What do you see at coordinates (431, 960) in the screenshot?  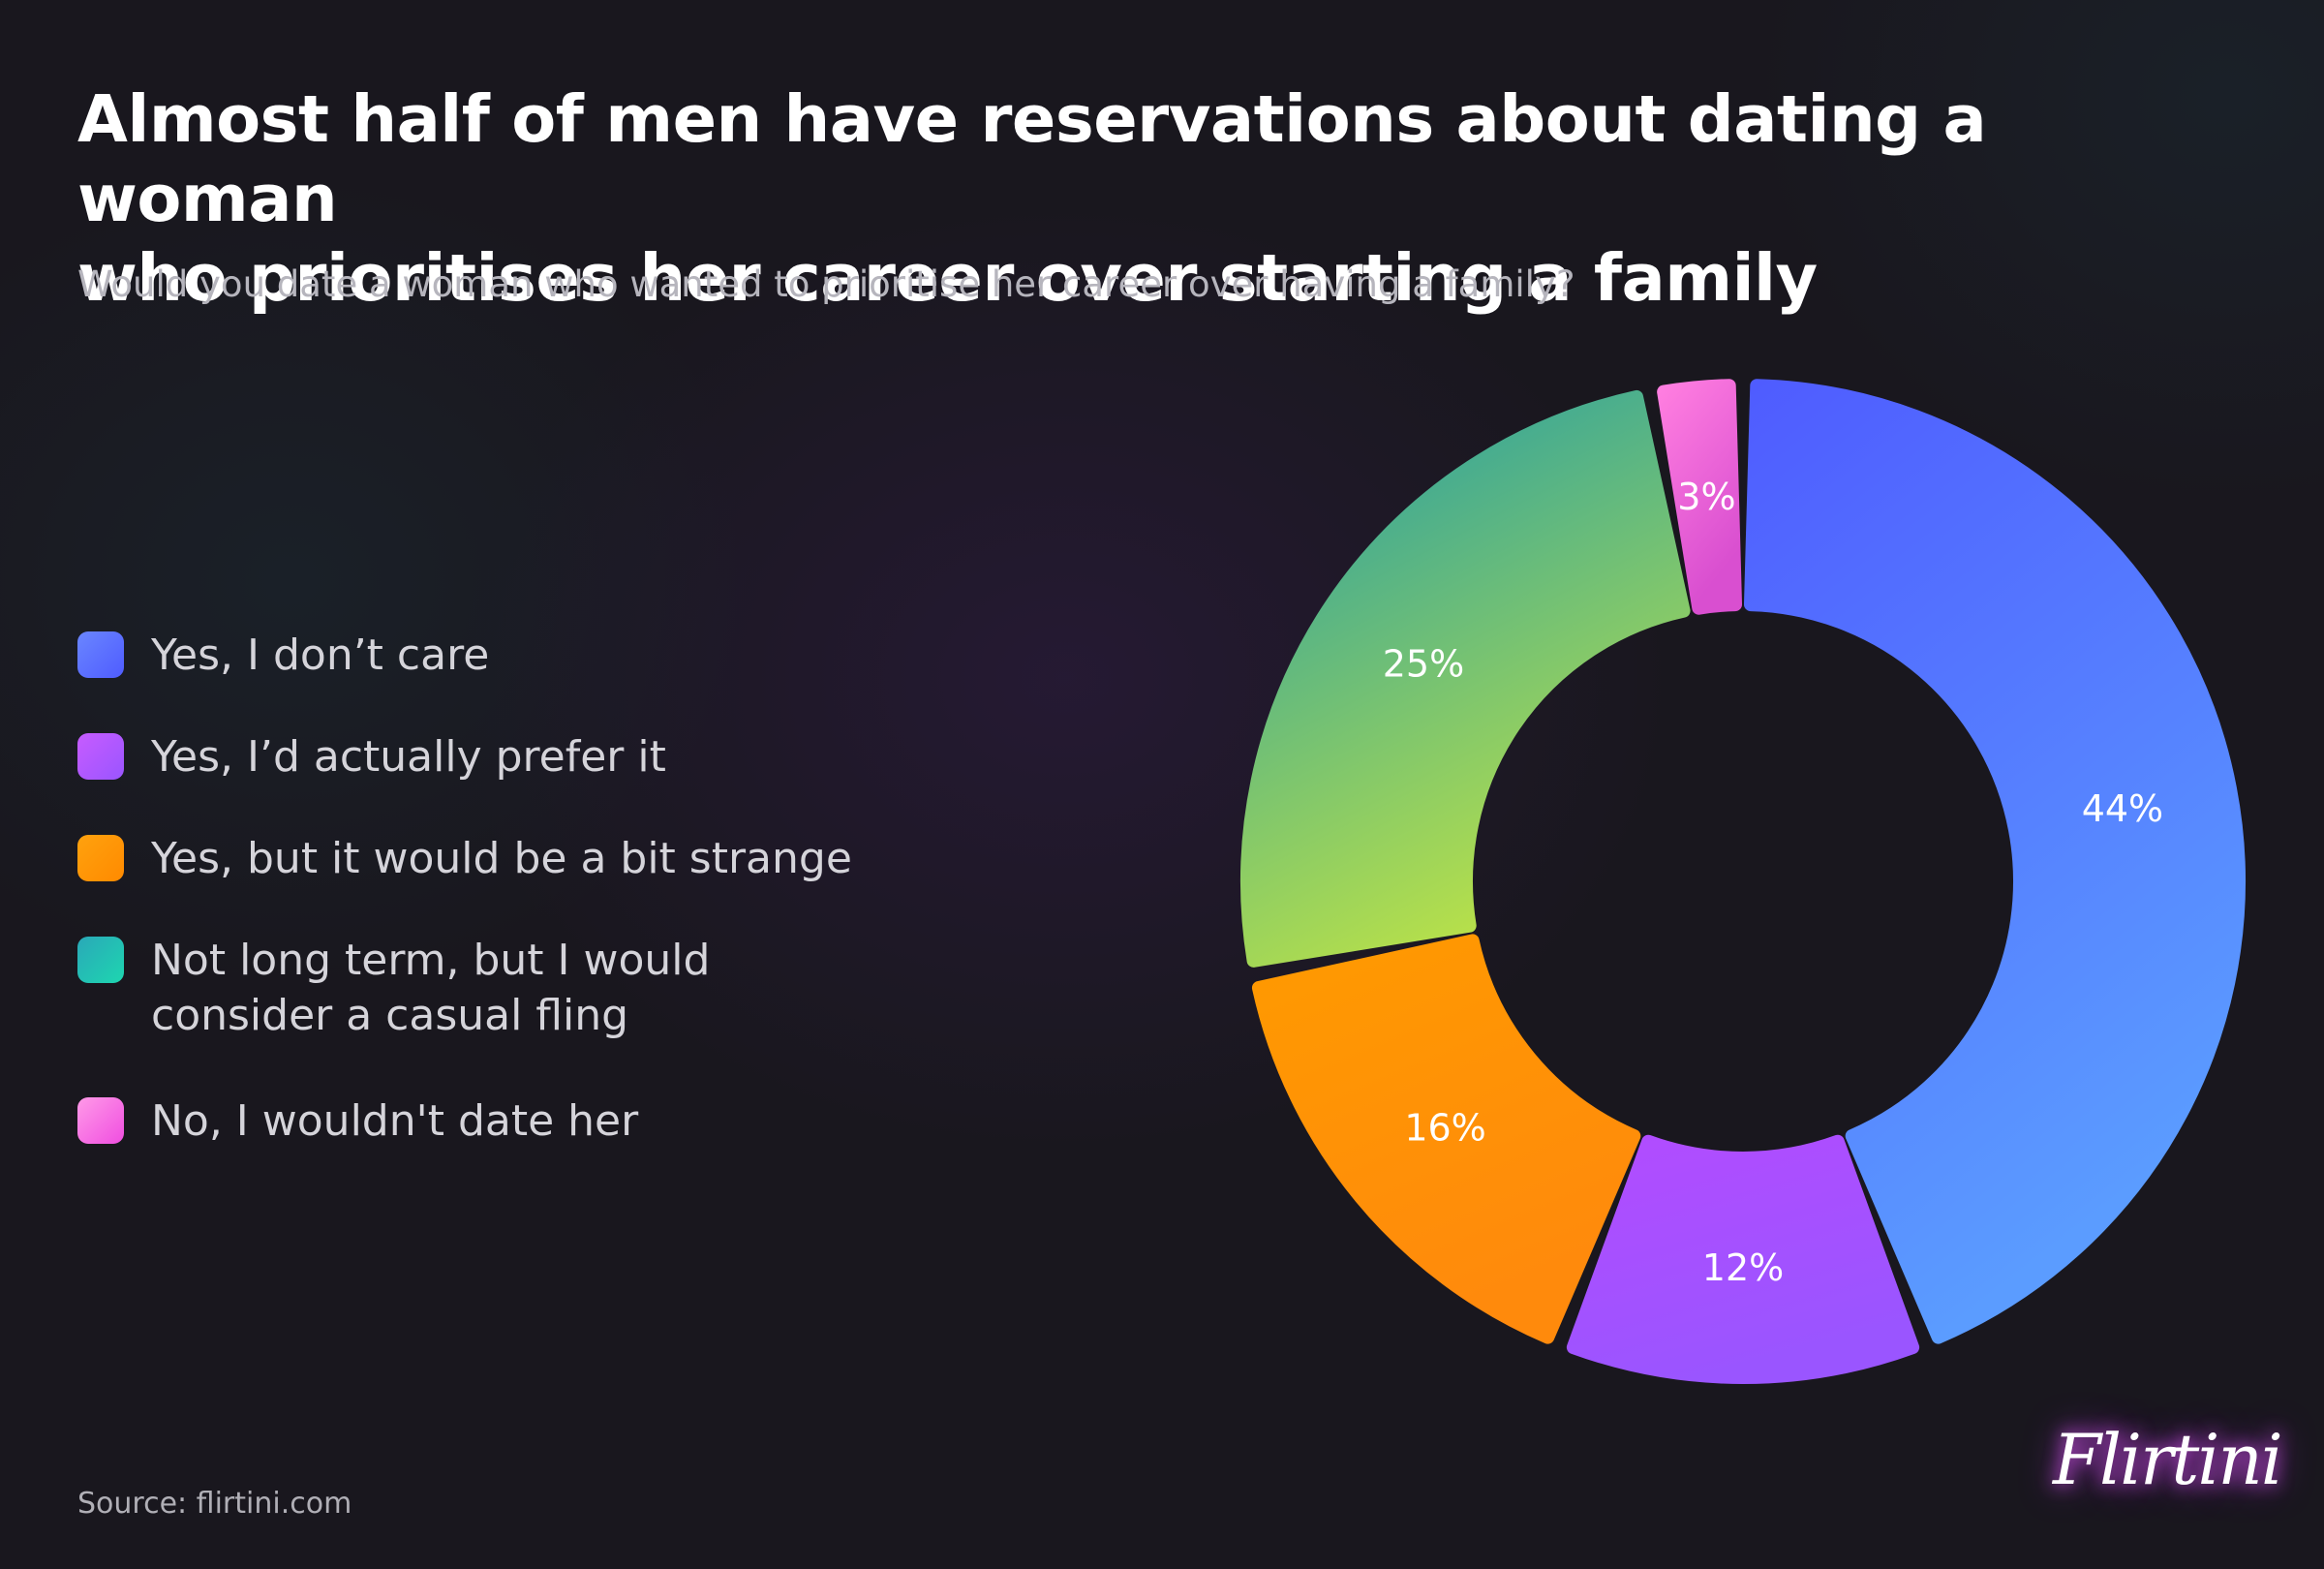 I see `legend-label-line-1: Not long term, but I would` at bounding box center [431, 960].